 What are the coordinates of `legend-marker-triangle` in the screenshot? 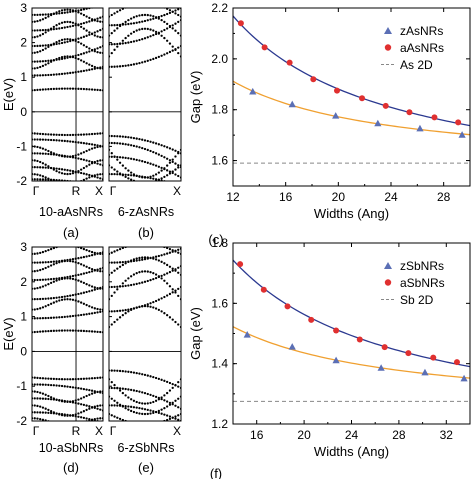 It's located at (388, 265).